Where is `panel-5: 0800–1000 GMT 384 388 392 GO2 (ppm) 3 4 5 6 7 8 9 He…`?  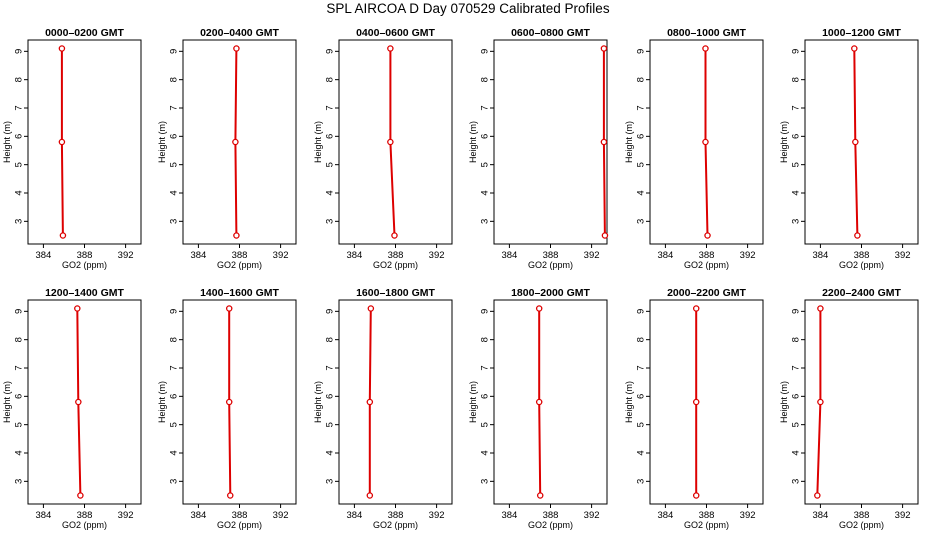
panel-5: 0800–1000 GMT 384 388 392 GO2 (ppm) 3 4 5 6 7 8 9 He… is located at coordinates (694, 148).